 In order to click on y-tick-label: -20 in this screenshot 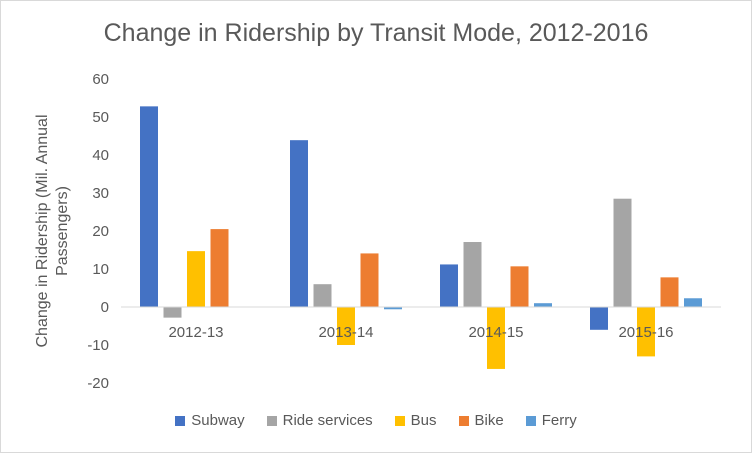, I will do `click(98, 383)`.